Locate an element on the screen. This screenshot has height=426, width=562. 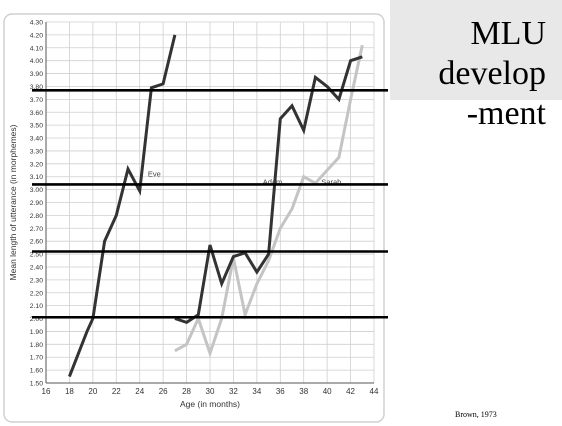
x-tick-label: 18 is located at coordinates (69, 391).